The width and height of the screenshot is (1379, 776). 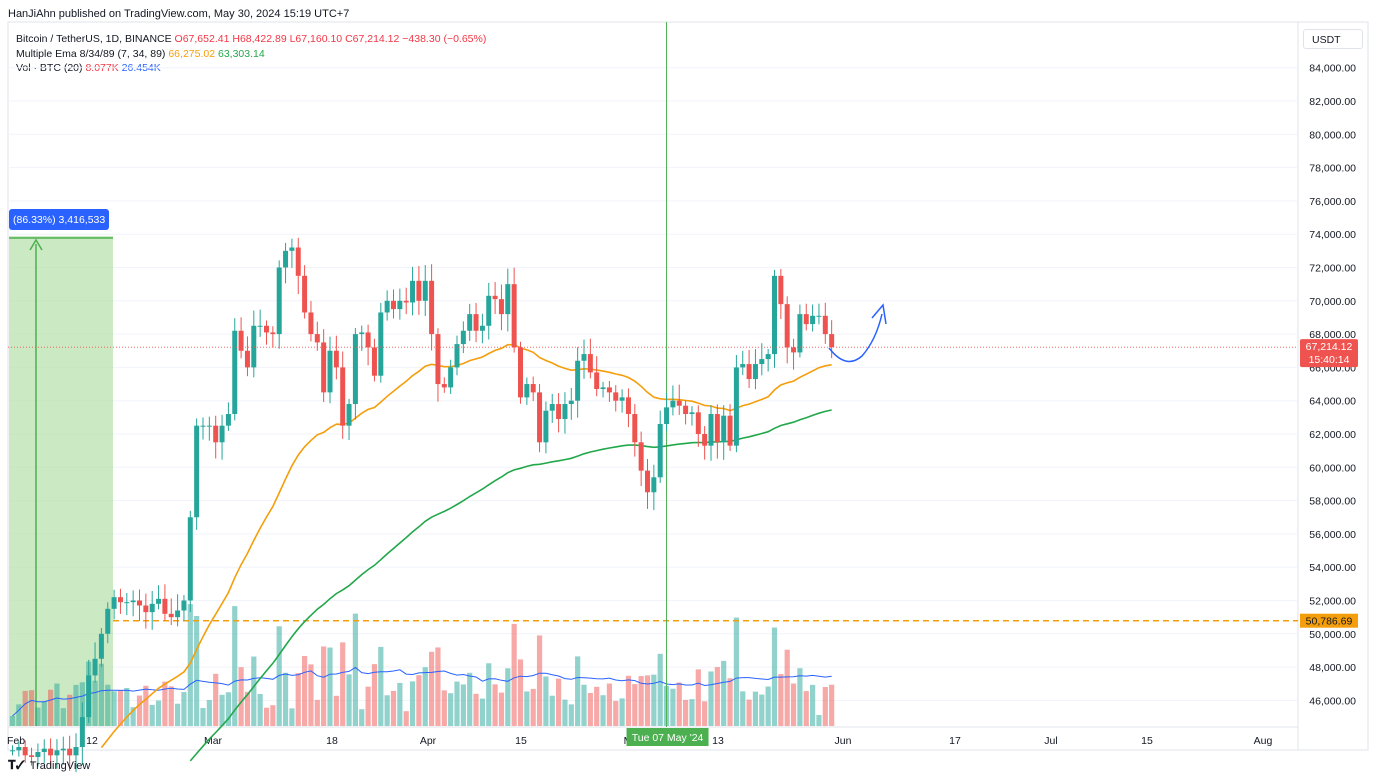 What do you see at coordinates (1332, 568) in the screenshot?
I see `y-tick-label: 54,000.00` at bounding box center [1332, 568].